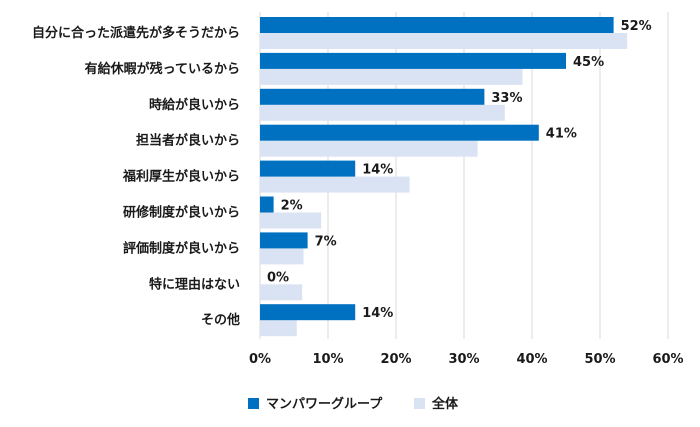  I want to click on data-label: 7%, so click(326, 241).